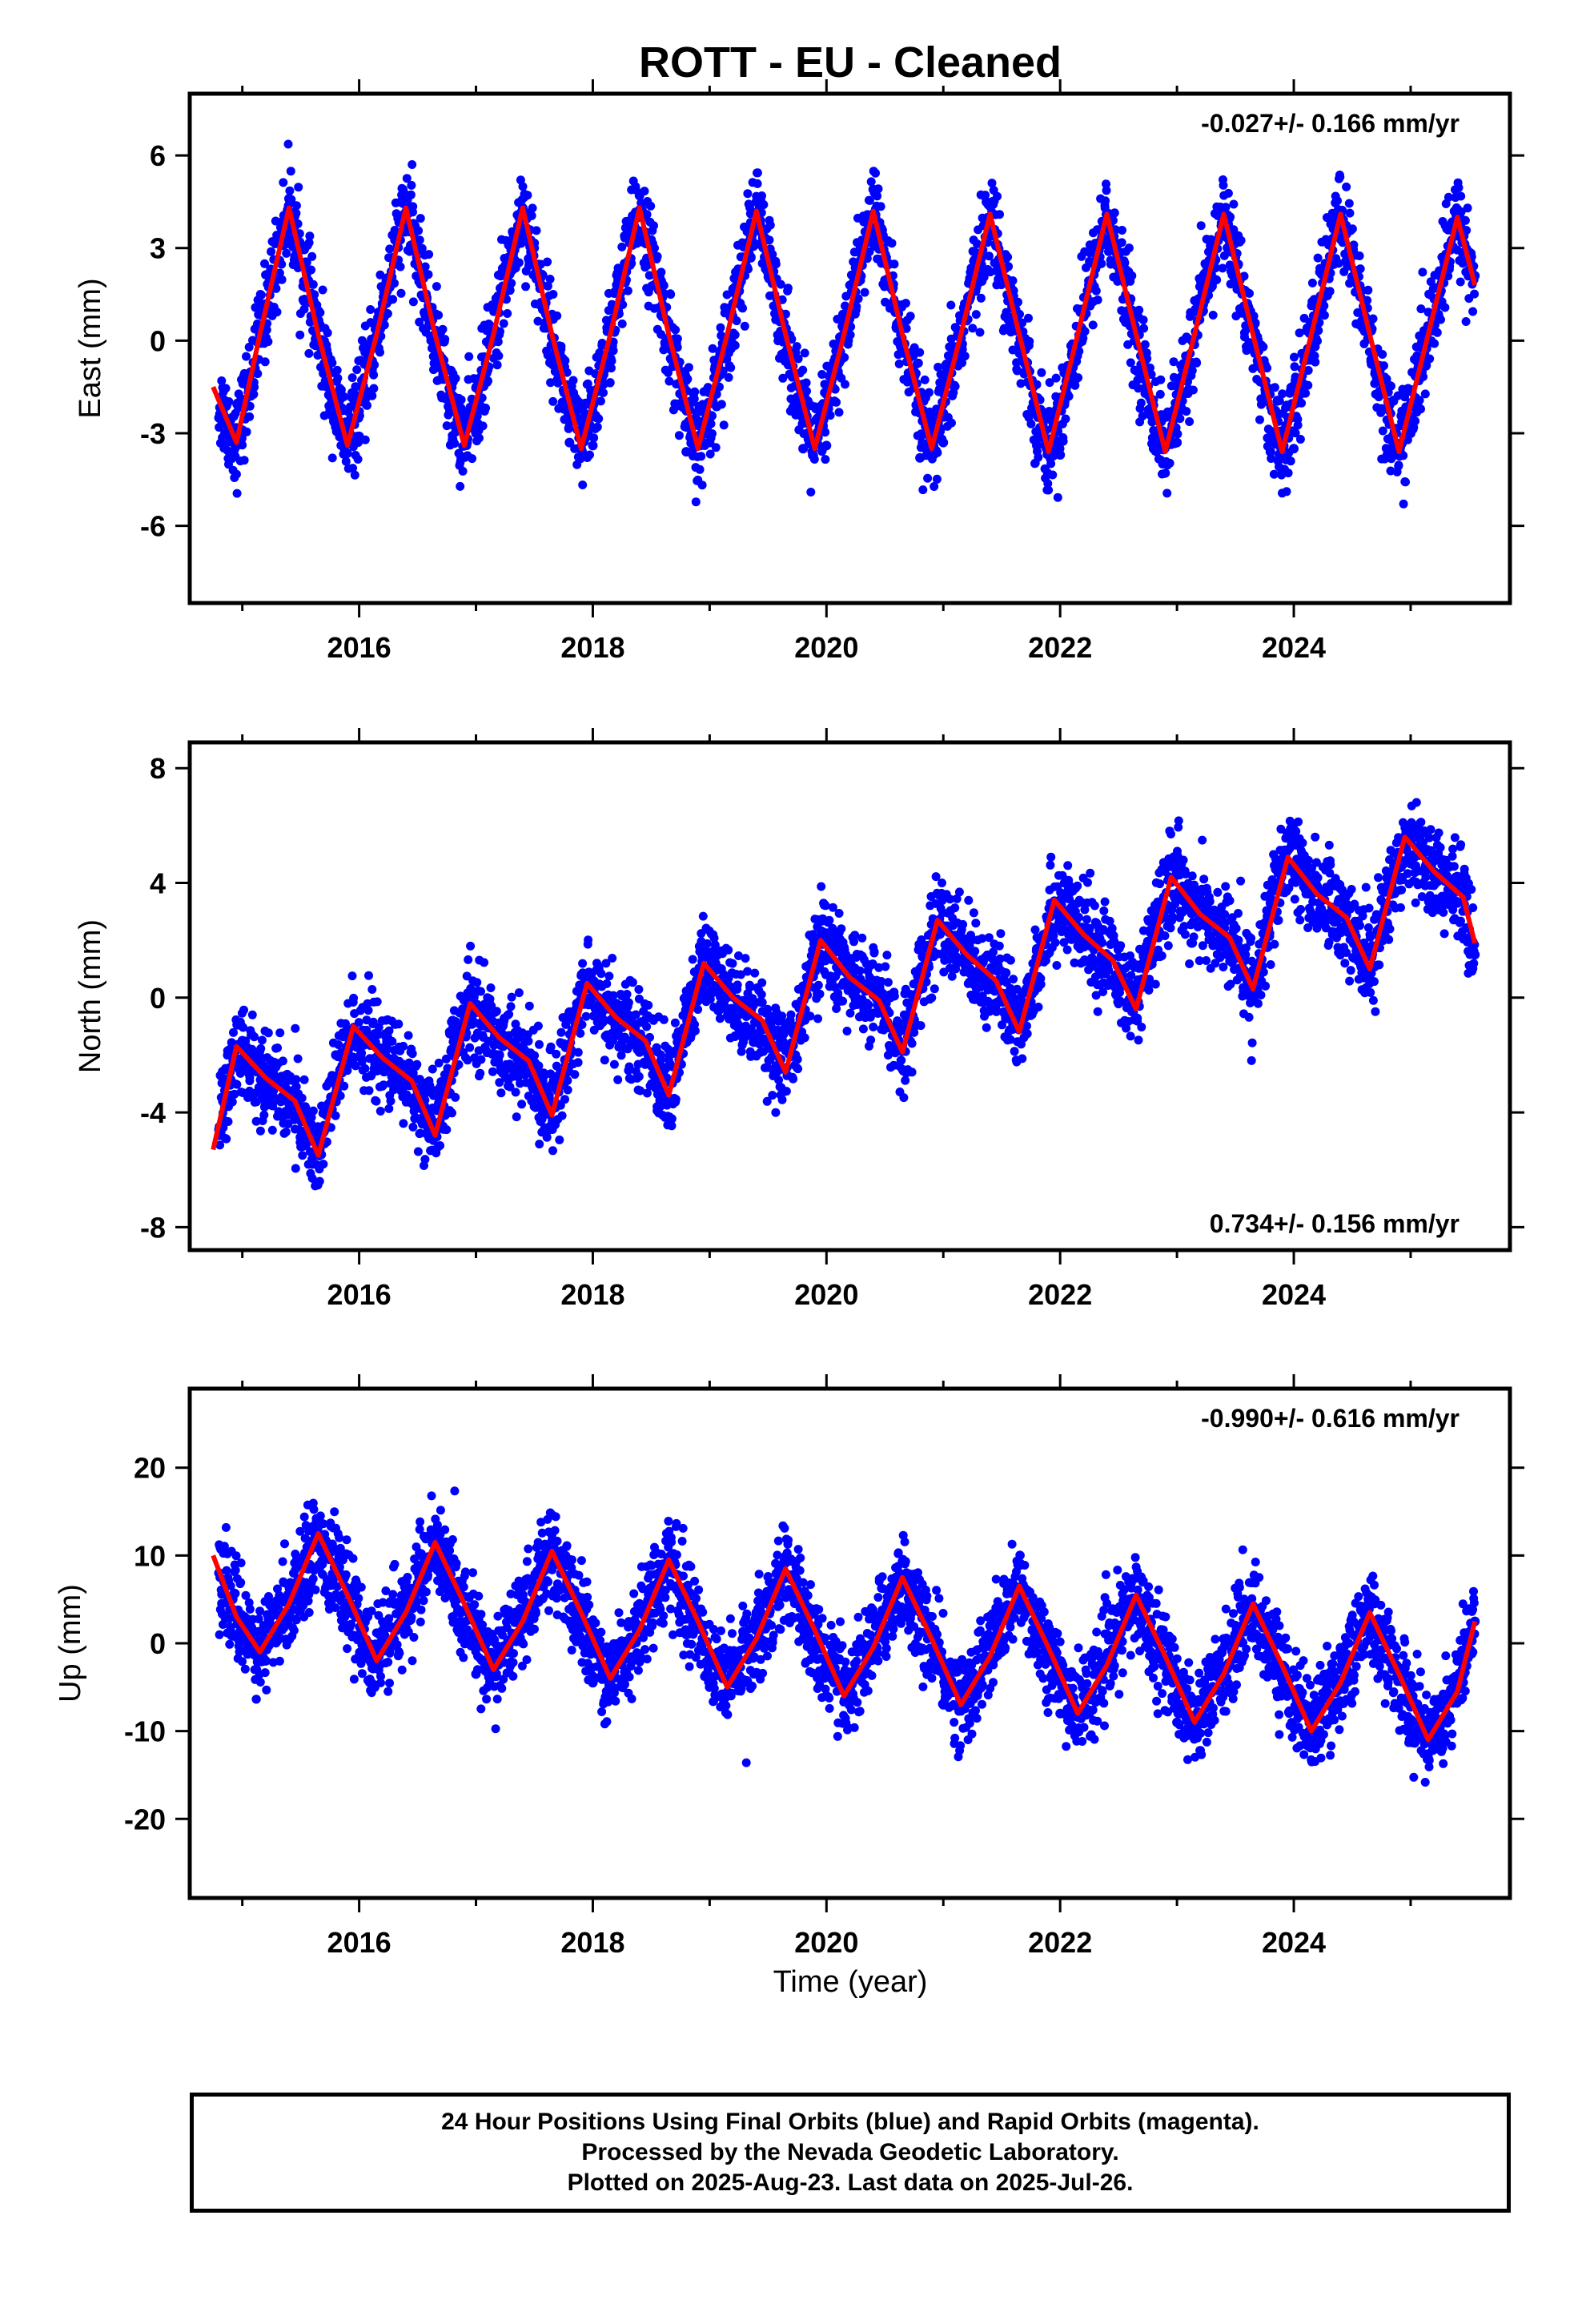 The height and width of the screenshot is (2324, 1582). I want to click on y-tick-label: -6, so click(153, 526).